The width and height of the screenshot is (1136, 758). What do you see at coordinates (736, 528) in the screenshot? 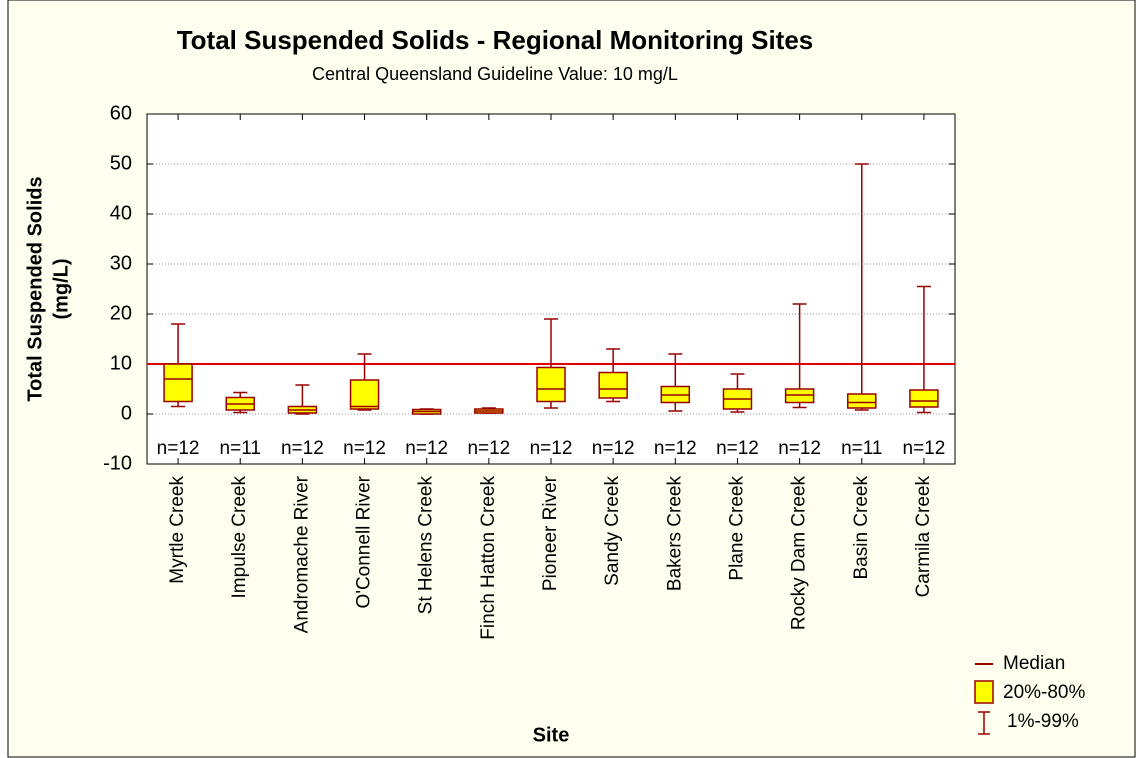
I see `x-tick-label: Plane Creek` at bounding box center [736, 528].